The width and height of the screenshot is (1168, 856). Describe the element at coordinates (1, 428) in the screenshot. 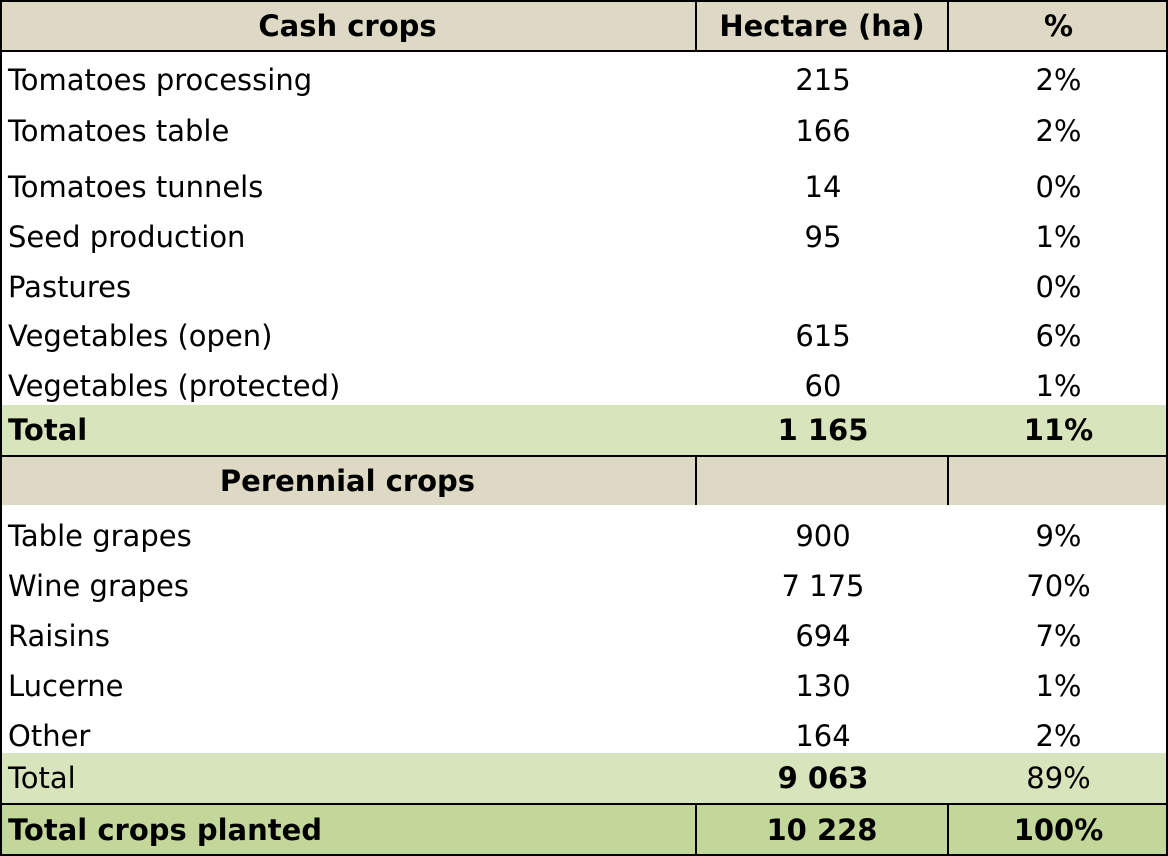

I see `table-left-border` at that location.